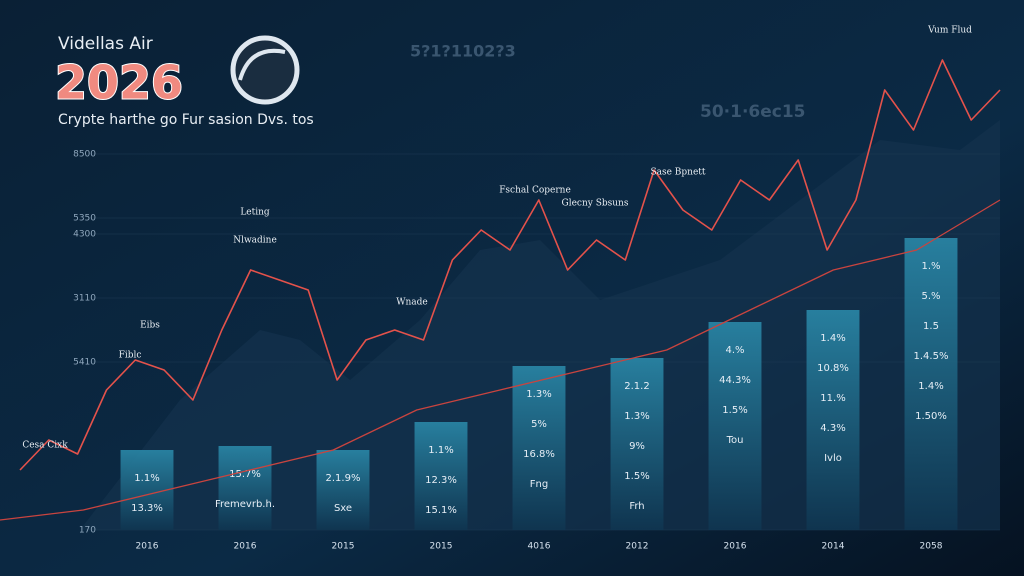  I want to click on bar-label: 15.7%, so click(245, 474).